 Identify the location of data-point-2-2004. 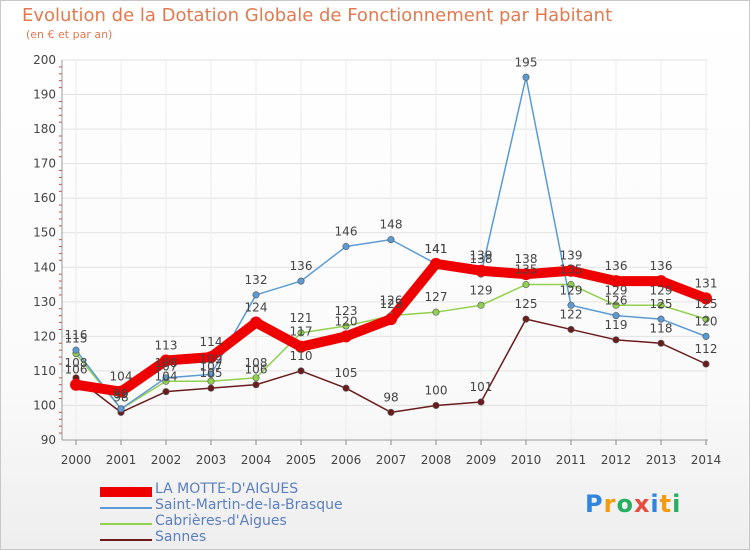
(256, 378).